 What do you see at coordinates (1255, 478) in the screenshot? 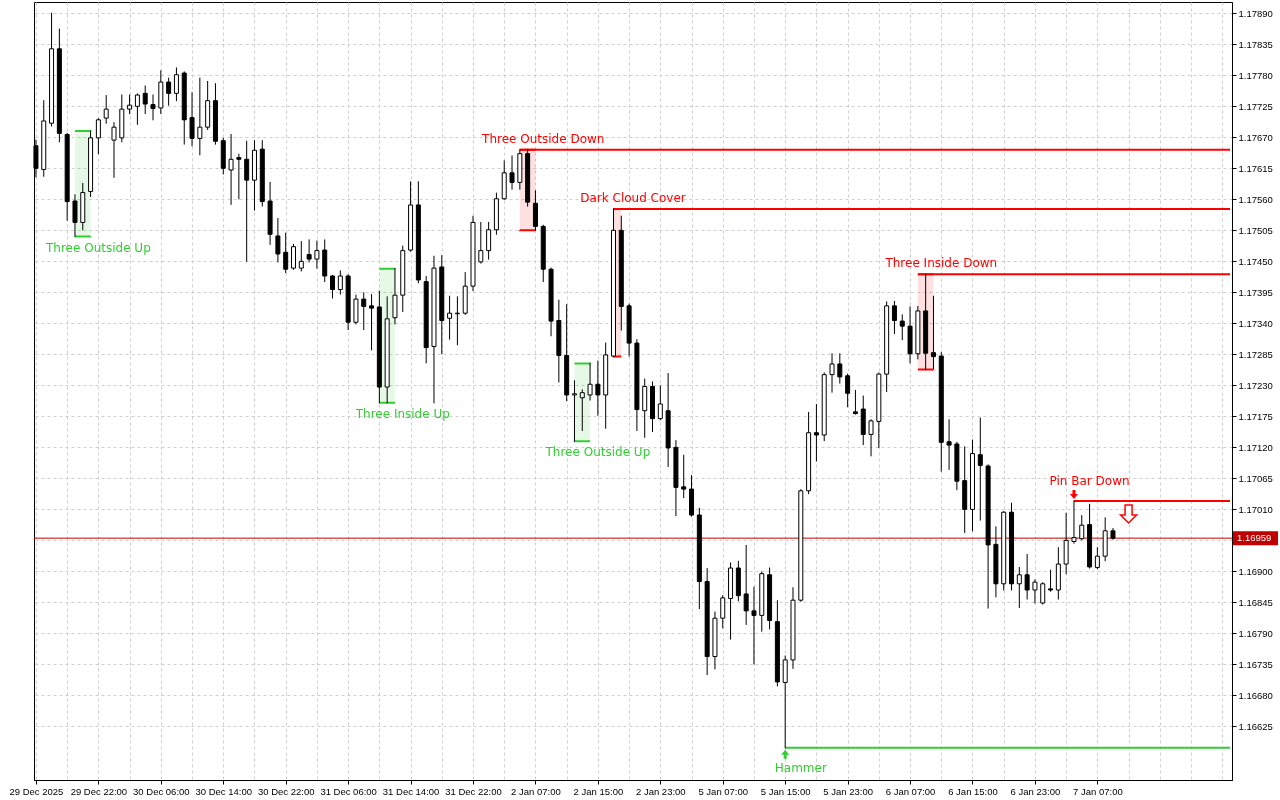
I see `y-tick-label: 1.17065` at bounding box center [1255, 478].